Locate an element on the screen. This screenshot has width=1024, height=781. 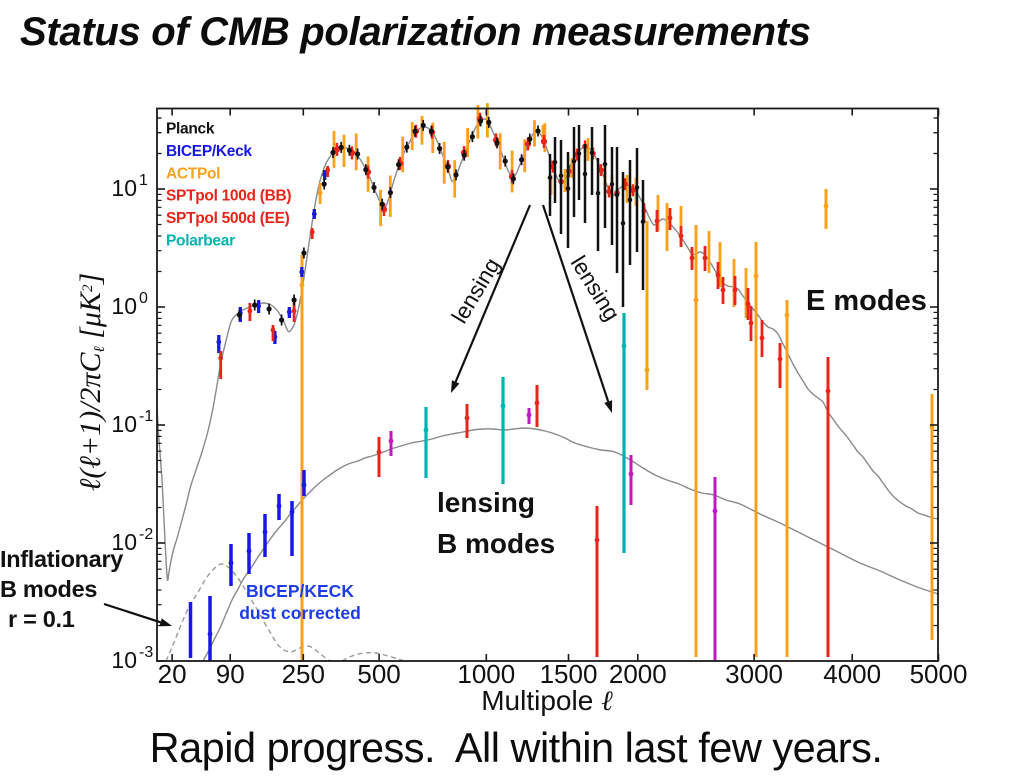
svg-text: 1000 is located at coordinates (486, 674).